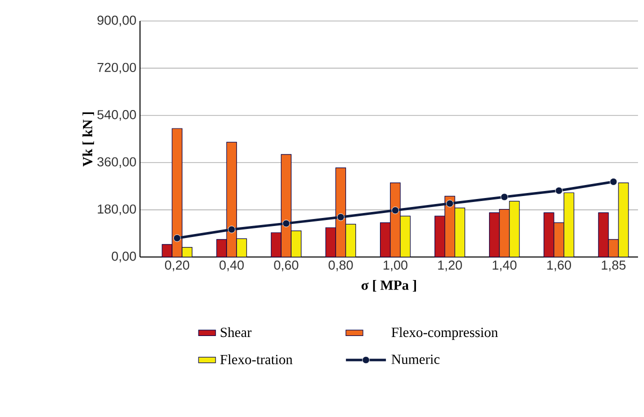 The height and width of the screenshot is (417, 644). What do you see at coordinates (504, 266) in the screenshot?
I see `x-tick-label: 1,40` at bounding box center [504, 266].